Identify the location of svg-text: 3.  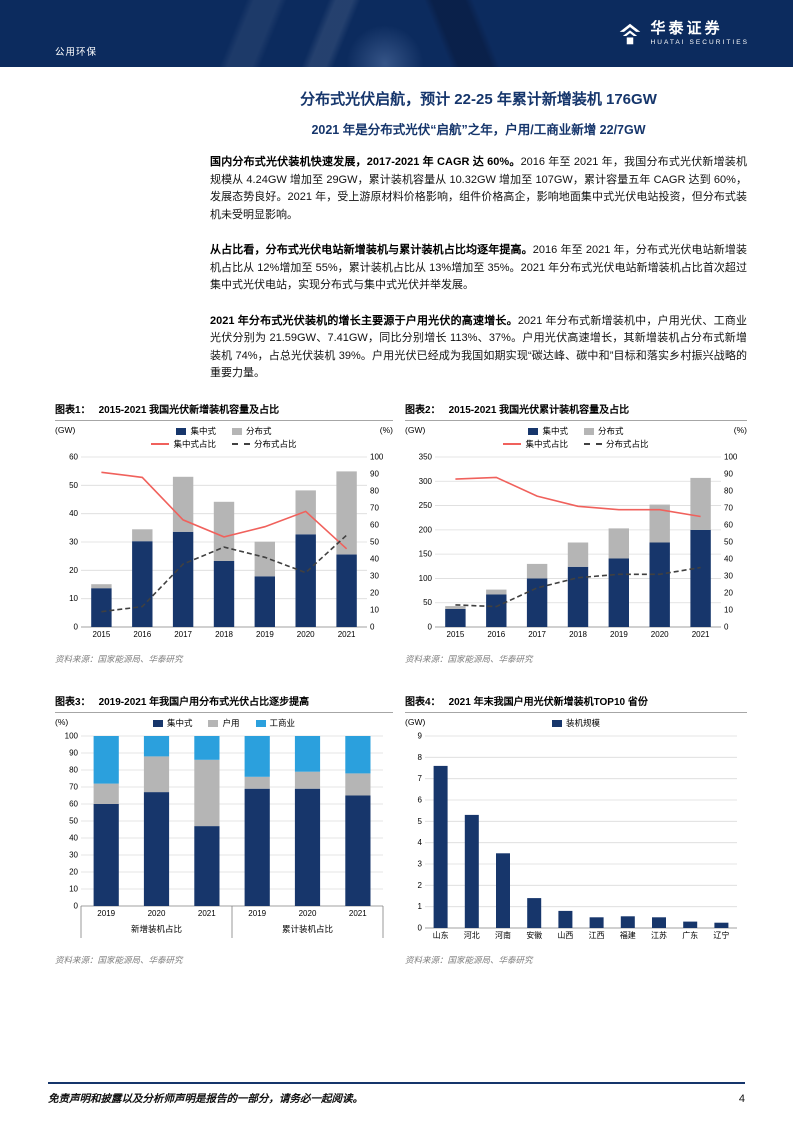
(420, 863).